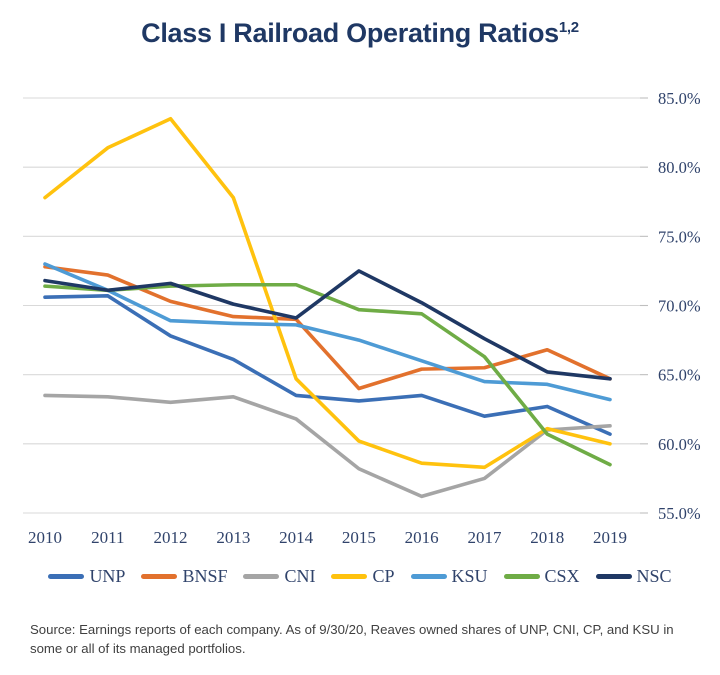  What do you see at coordinates (171, 537) in the screenshot?
I see `x-axis-tick-label: 2012` at bounding box center [171, 537].